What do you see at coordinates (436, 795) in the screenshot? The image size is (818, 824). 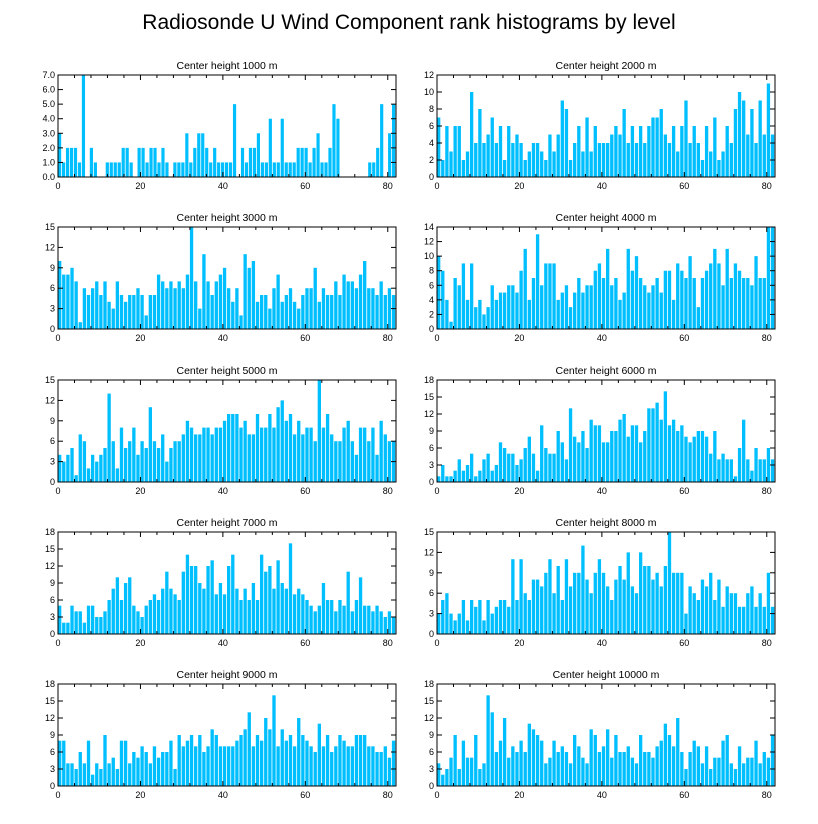 I see `x-tick-label: 0` at bounding box center [436, 795].